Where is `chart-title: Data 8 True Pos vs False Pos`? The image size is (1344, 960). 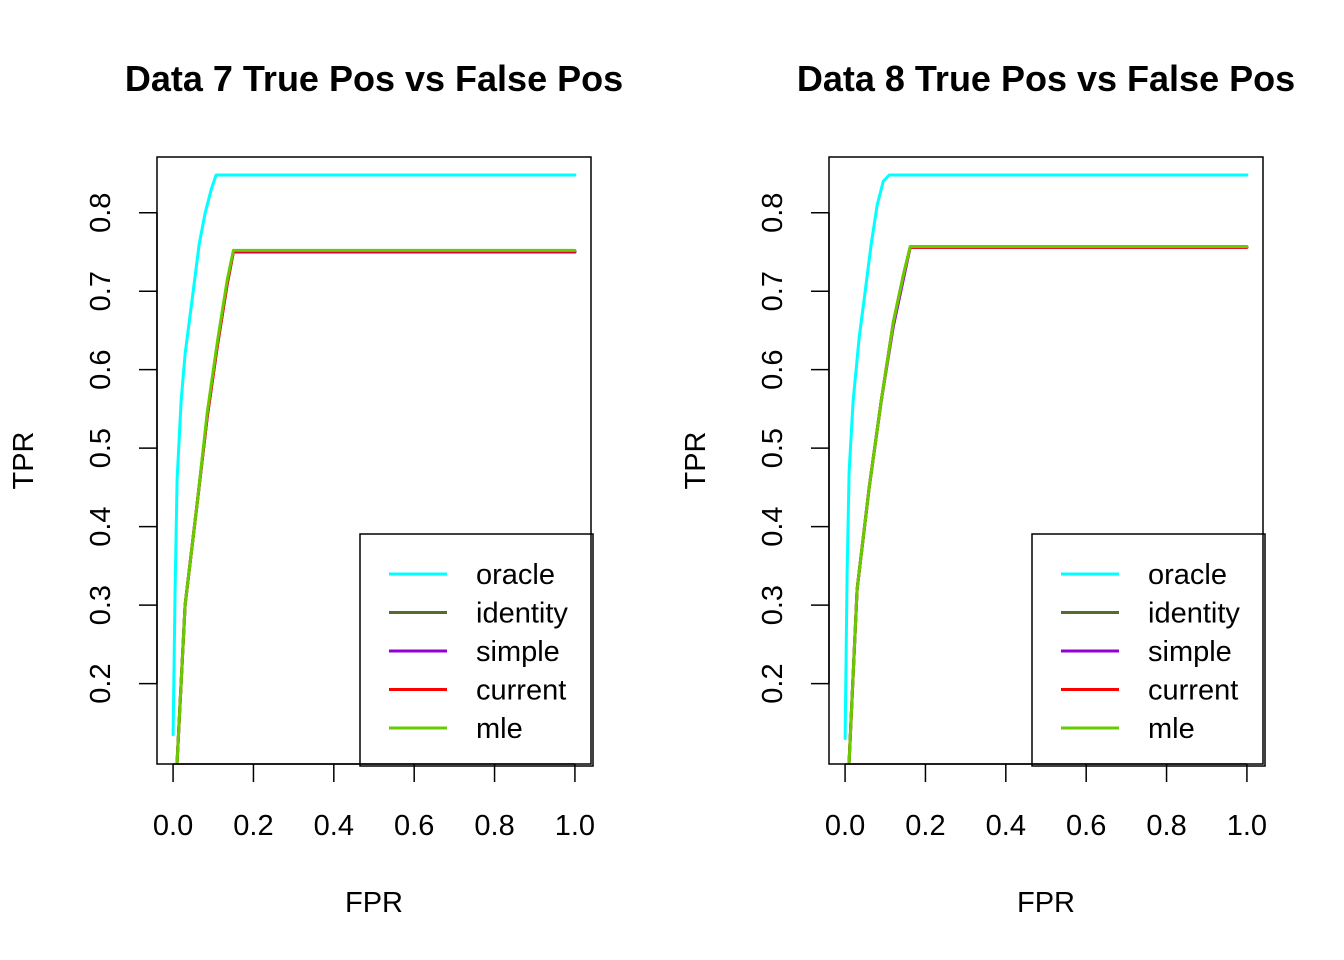
chart-title: Data 8 True Pos vs False Pos is located at coordinates (1046, 78).